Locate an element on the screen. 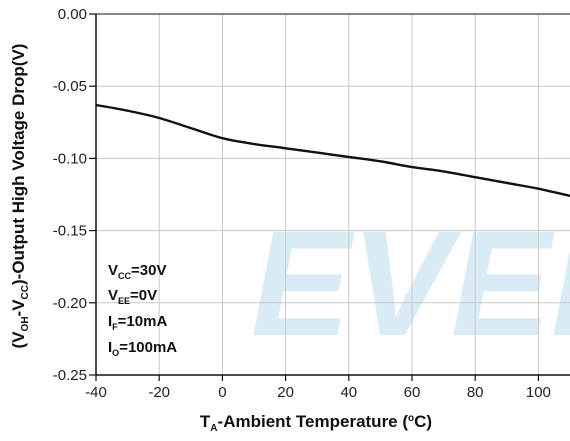 The image size is (570, 441). x-title-main: T is located at coordinates (205, 421).